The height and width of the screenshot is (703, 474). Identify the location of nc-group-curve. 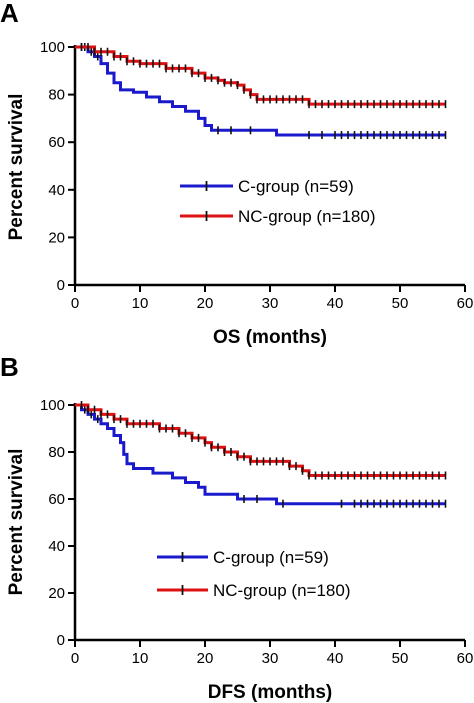
(260, 75).